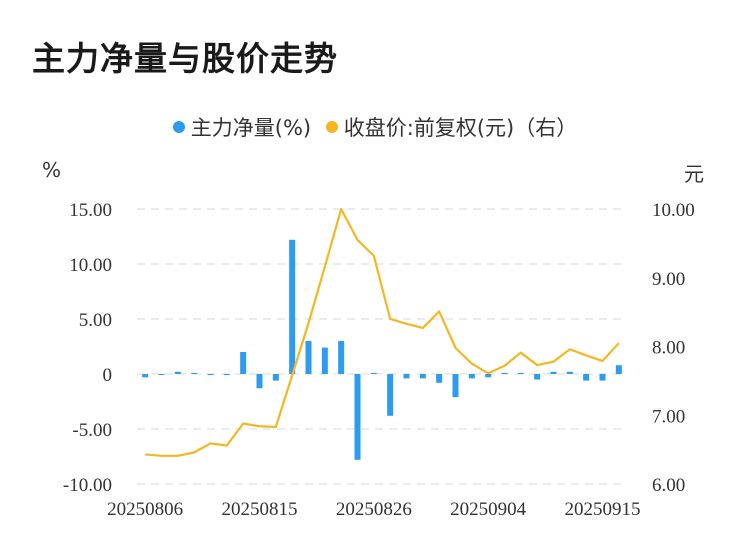 The image size is (750, 558). What do you see at coordinates (178, 127) in the screenshot?
I see `legend-dot-net-flow` at bounding box center [178, 127].